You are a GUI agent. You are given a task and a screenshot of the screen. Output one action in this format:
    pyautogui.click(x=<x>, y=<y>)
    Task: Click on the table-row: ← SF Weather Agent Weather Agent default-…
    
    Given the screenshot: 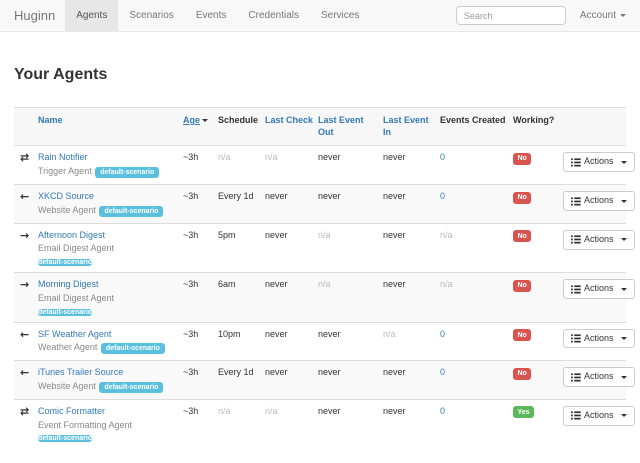 What is the action you would take?
    pyautogui.click(x=324, y=341)
    